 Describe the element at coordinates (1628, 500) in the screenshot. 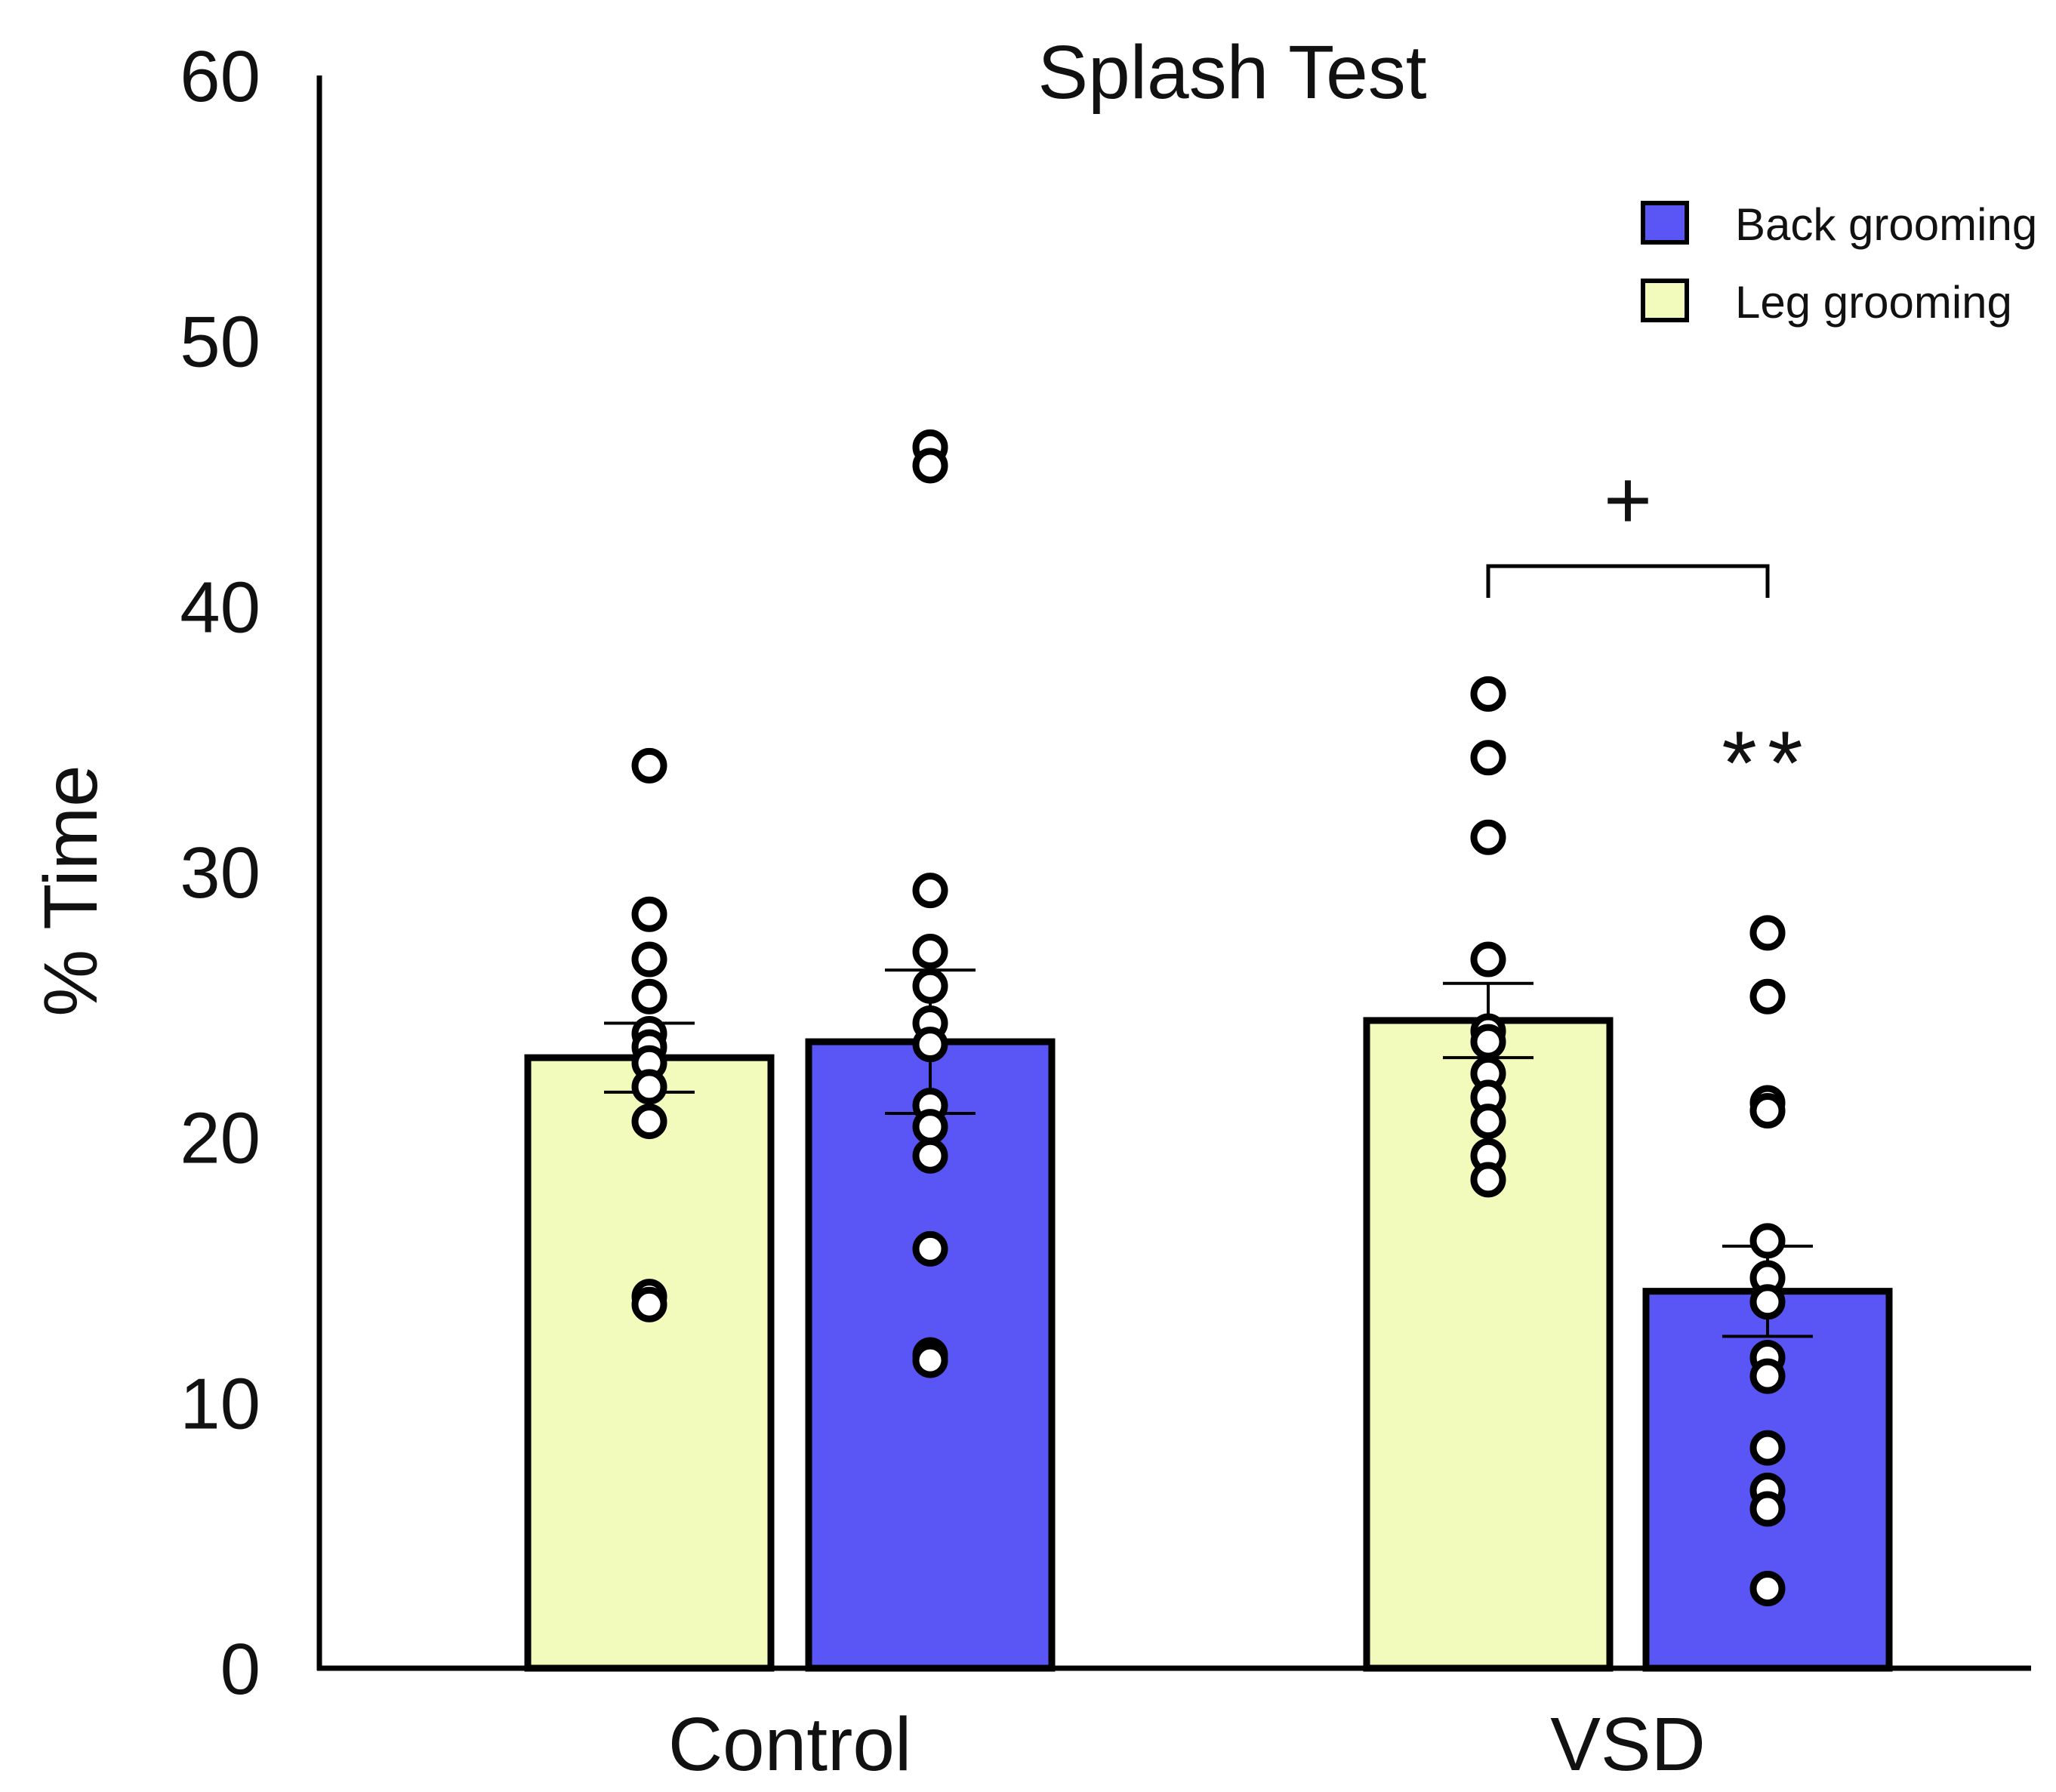

I see `significance-marker-plus: +` at that location.